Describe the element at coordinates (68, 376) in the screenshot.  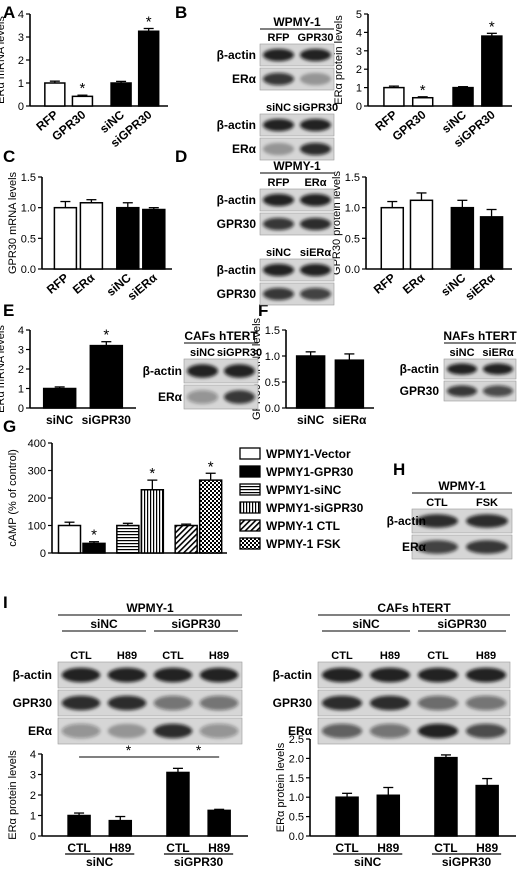
I see `chart-e: 0 1 2 3 4 ERα mRNA levels siNC * siGPR30` at that location.